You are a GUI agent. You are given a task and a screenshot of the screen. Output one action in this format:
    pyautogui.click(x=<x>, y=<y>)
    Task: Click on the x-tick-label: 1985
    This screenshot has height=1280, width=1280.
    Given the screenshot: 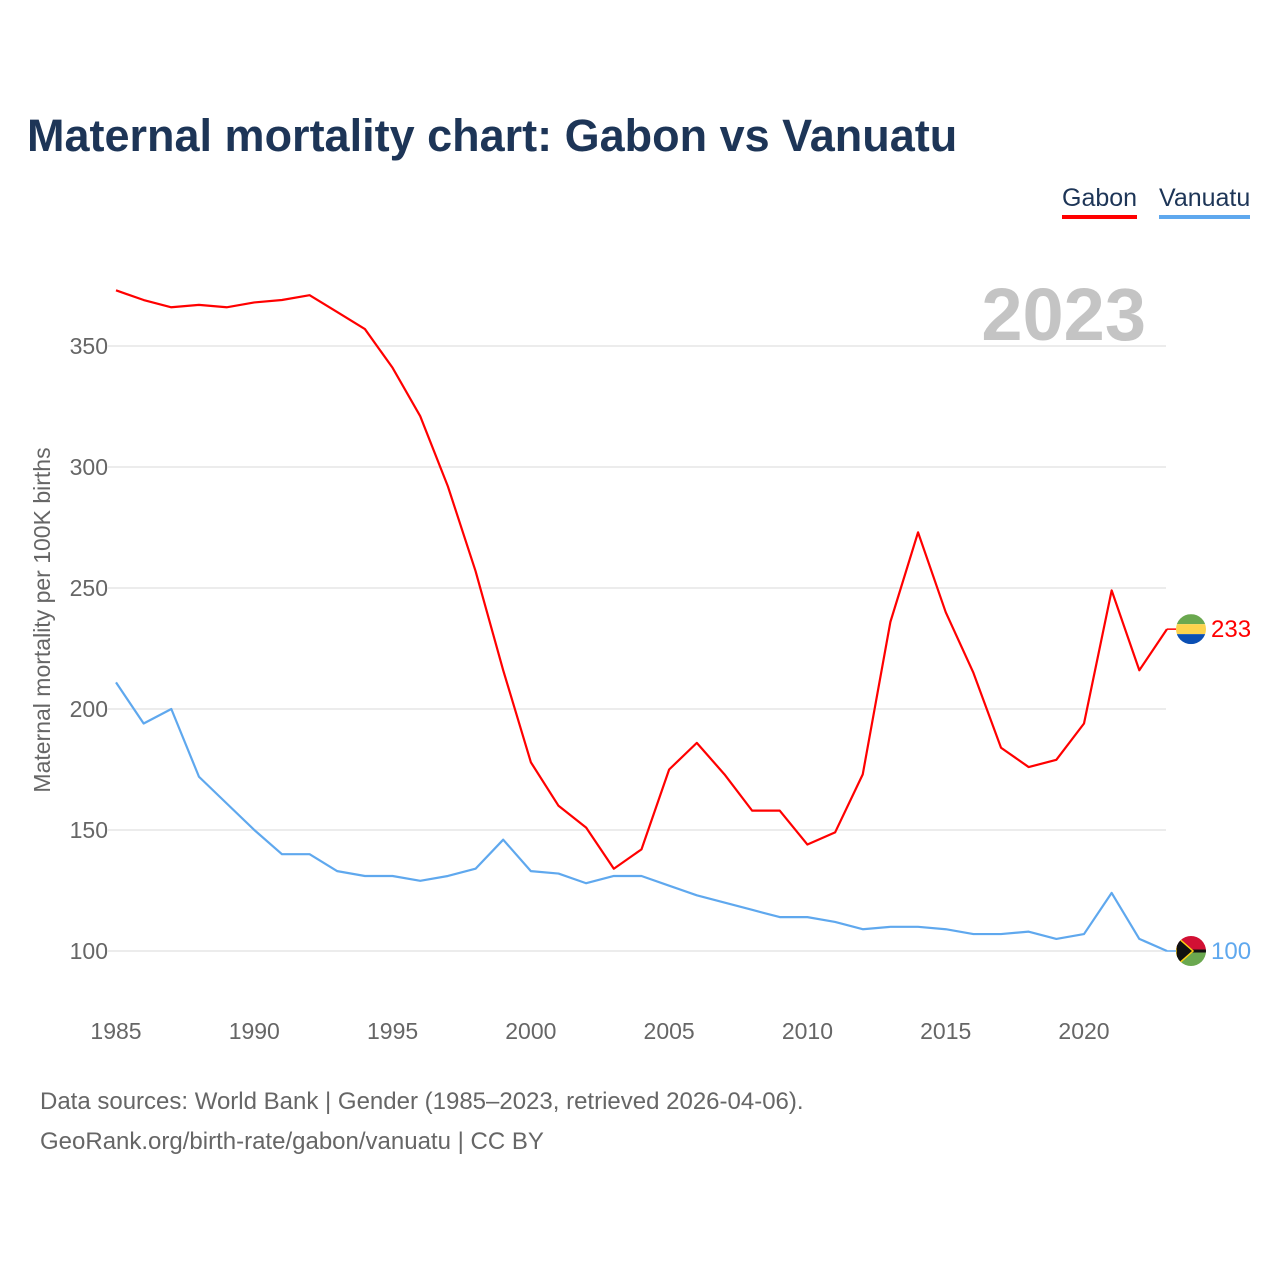 What is the action you would take?
    pyautogui.click(x=115, y=1031)
    